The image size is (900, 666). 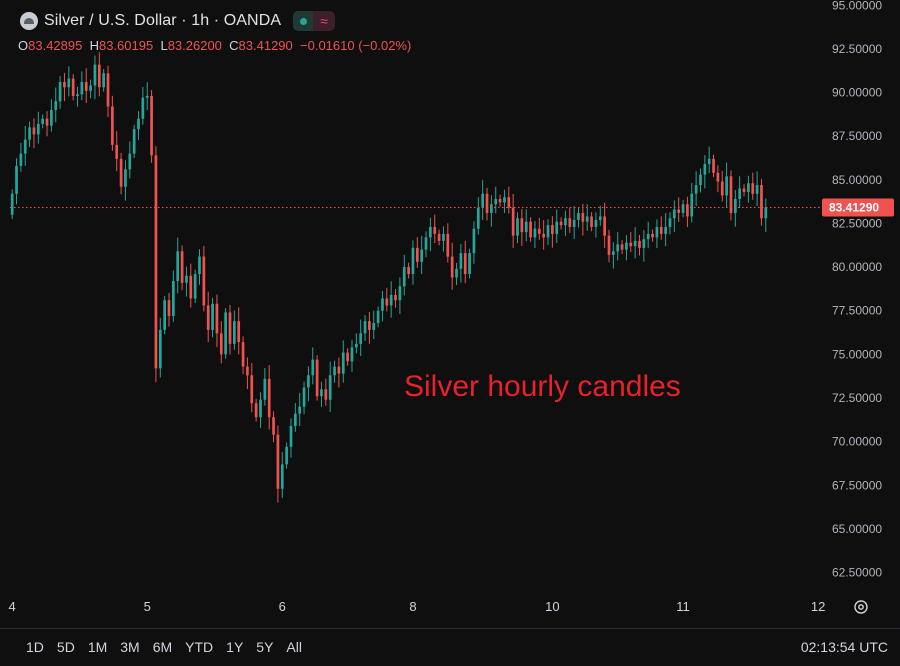 I want to click on settings-gear-icon, so click(x=861, y=607).